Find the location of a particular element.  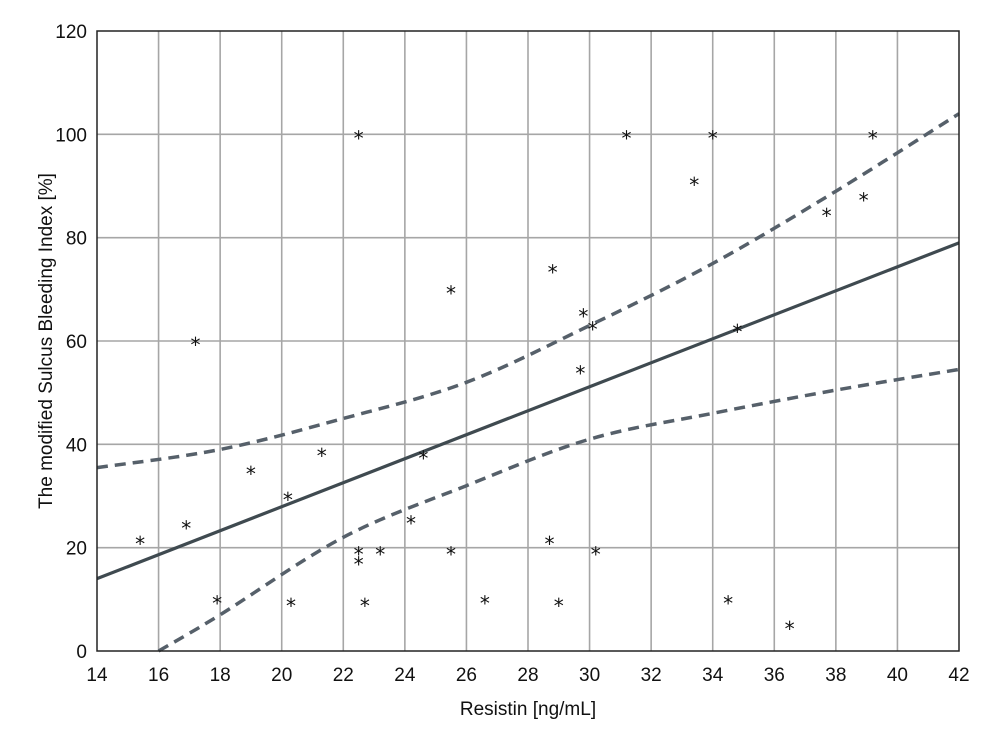

y-tick-label: 120 is located at coordinates (71, 32).